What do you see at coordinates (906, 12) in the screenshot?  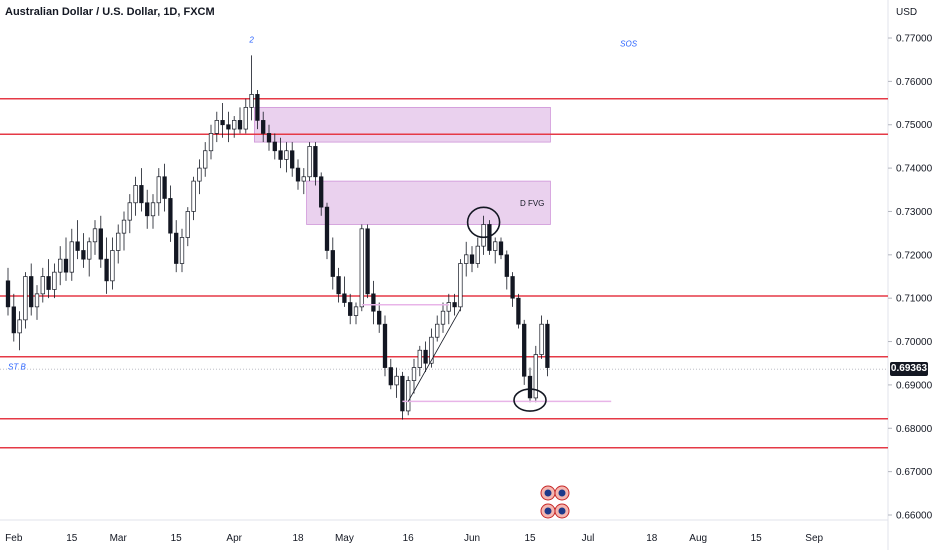 I see `currency-label: USD` at bounding box center [906, 12].